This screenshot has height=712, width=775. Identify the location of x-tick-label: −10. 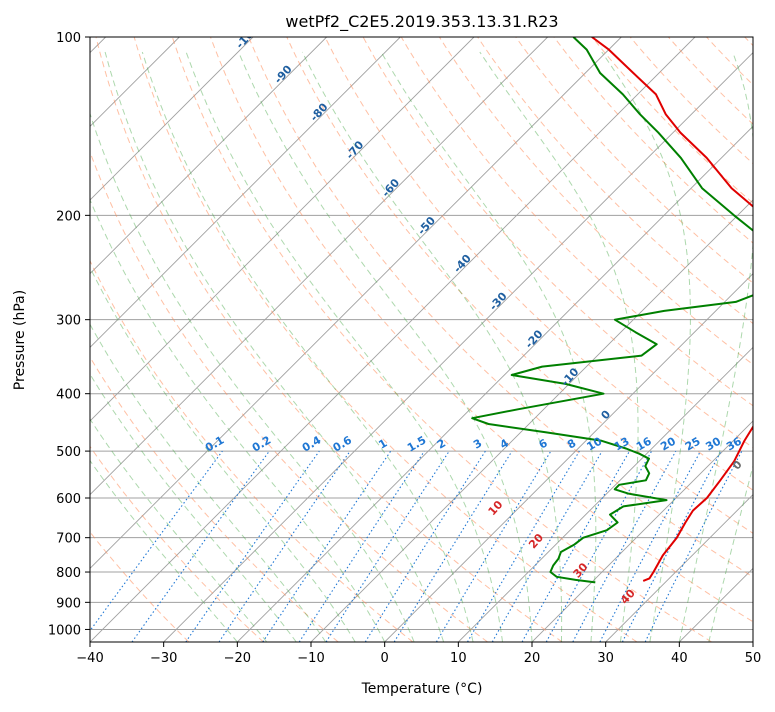
(310, 658).